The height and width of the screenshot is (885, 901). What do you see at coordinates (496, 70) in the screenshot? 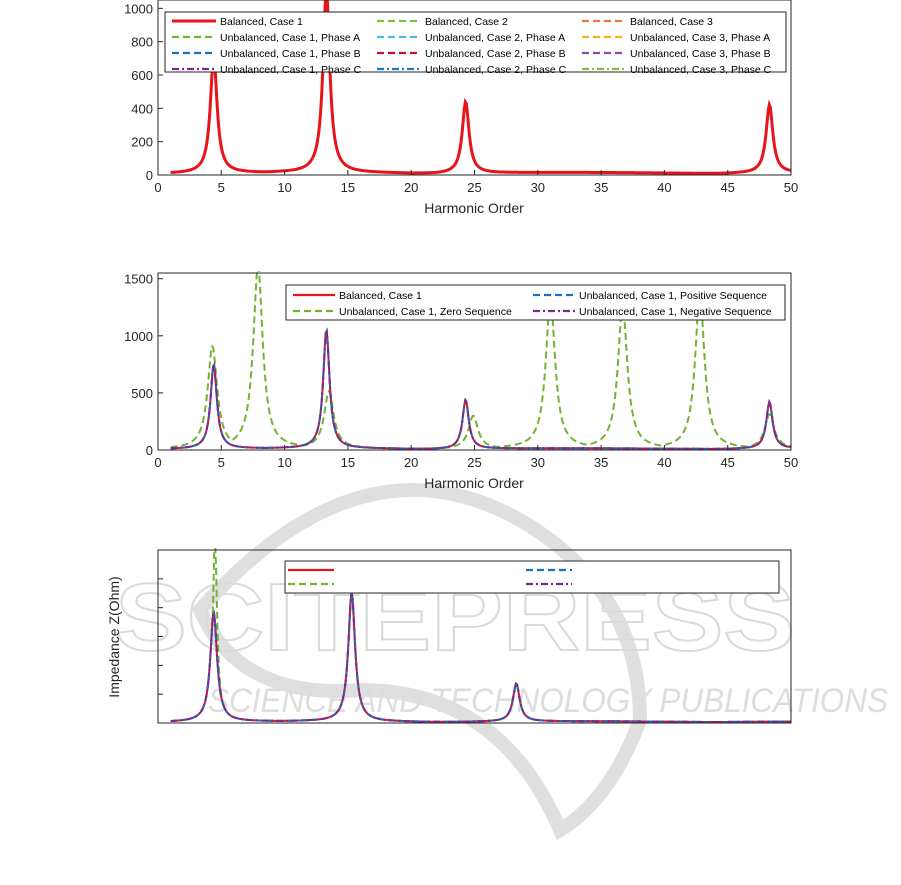
I see `legend-label-8: Unbalanced, Case 2, Phase C` at bounding box center [496, 70].